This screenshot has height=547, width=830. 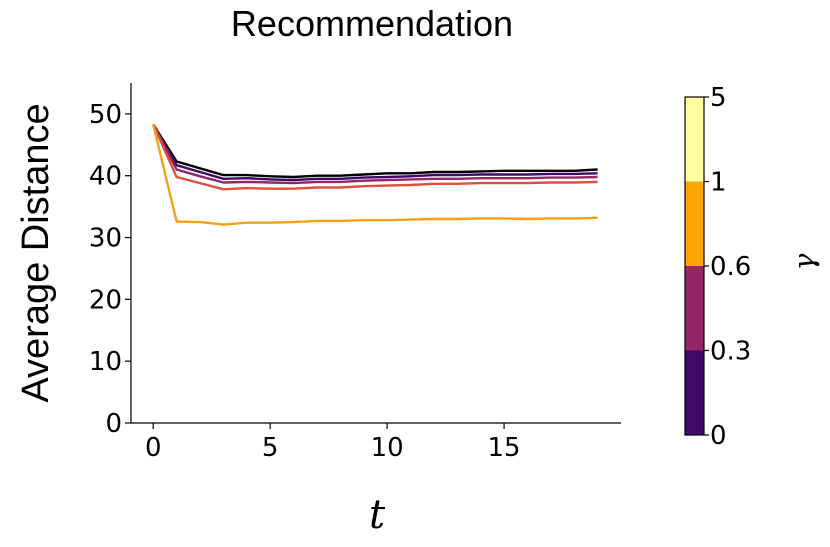 I want to click on x-tick-label: 10, so click(x=387, y=448).